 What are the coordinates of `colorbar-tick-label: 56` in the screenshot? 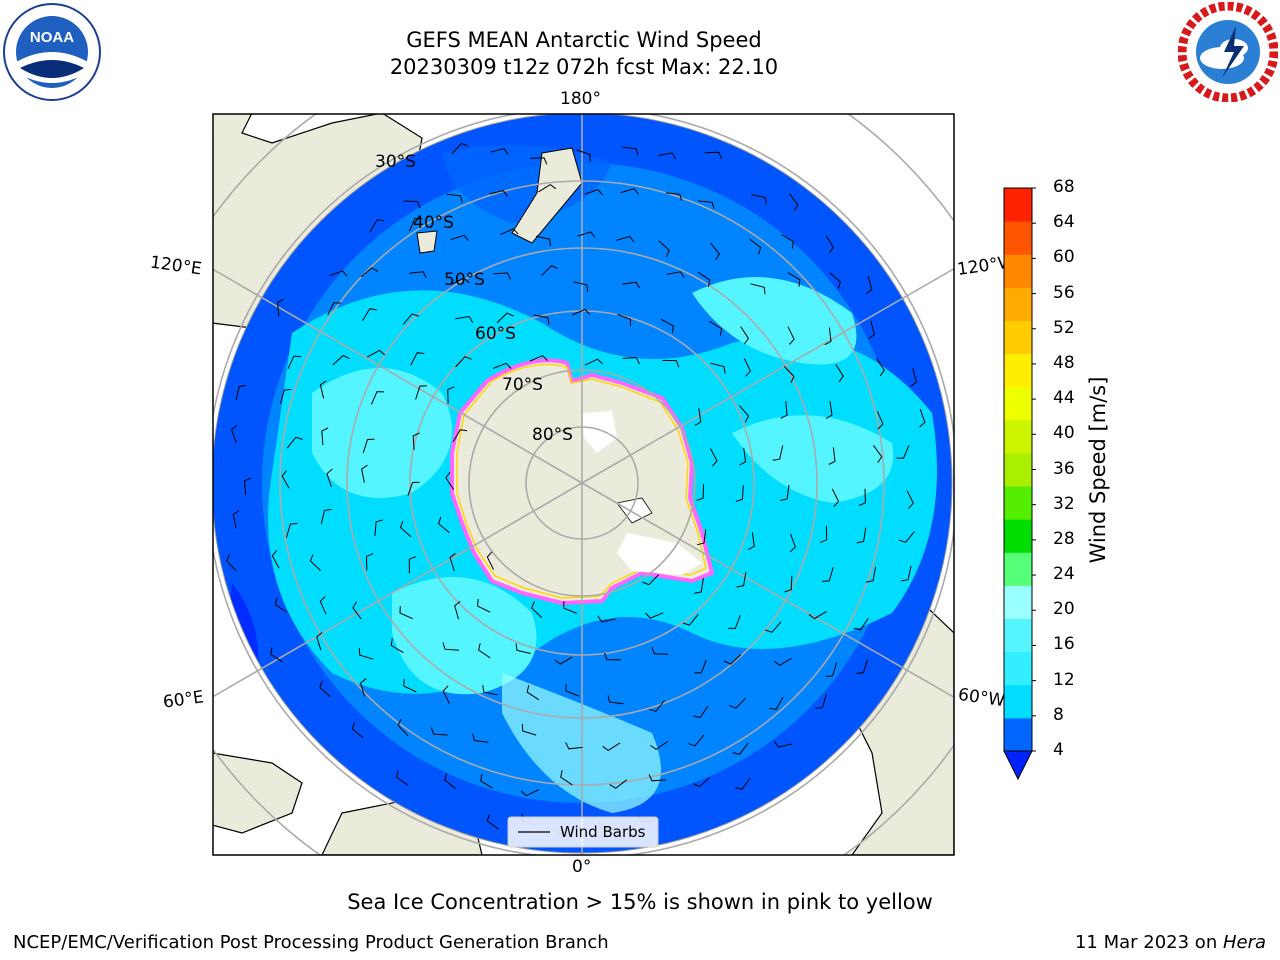 It's located at (1064, 292).